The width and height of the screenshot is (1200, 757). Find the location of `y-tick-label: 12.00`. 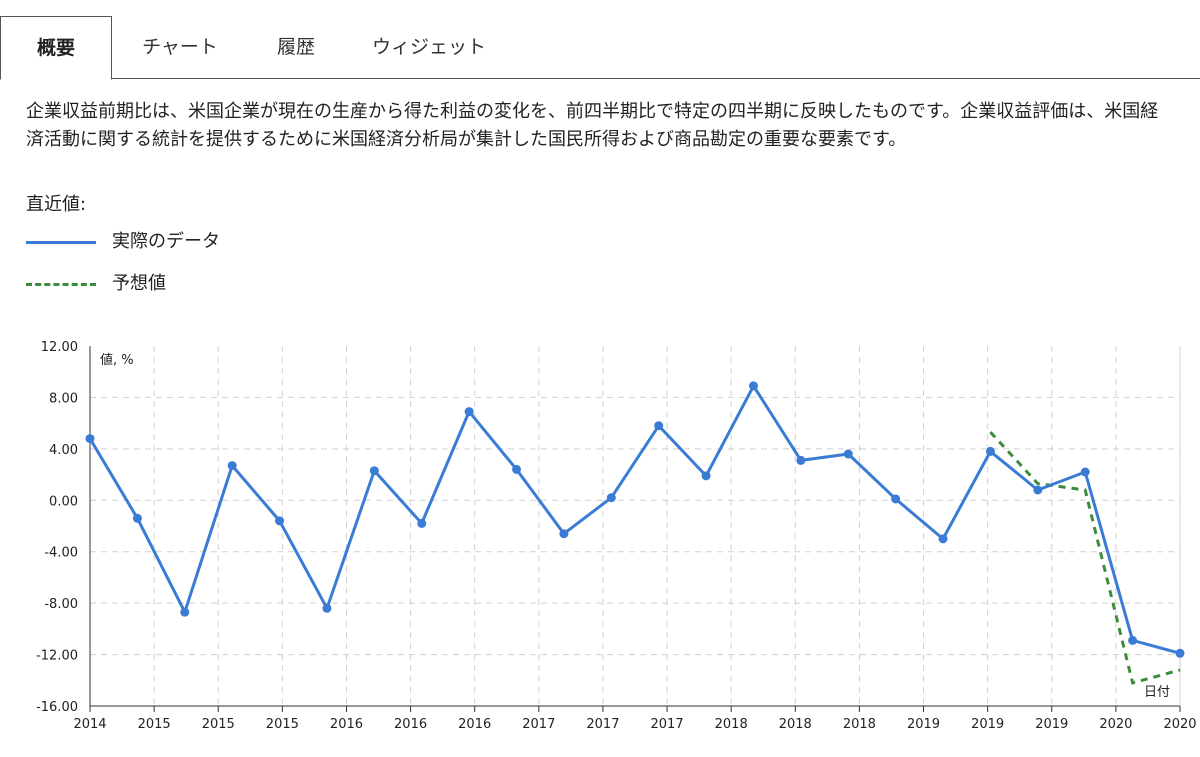

y-tick-label: 12.00 is located at coordinates (59, 347).